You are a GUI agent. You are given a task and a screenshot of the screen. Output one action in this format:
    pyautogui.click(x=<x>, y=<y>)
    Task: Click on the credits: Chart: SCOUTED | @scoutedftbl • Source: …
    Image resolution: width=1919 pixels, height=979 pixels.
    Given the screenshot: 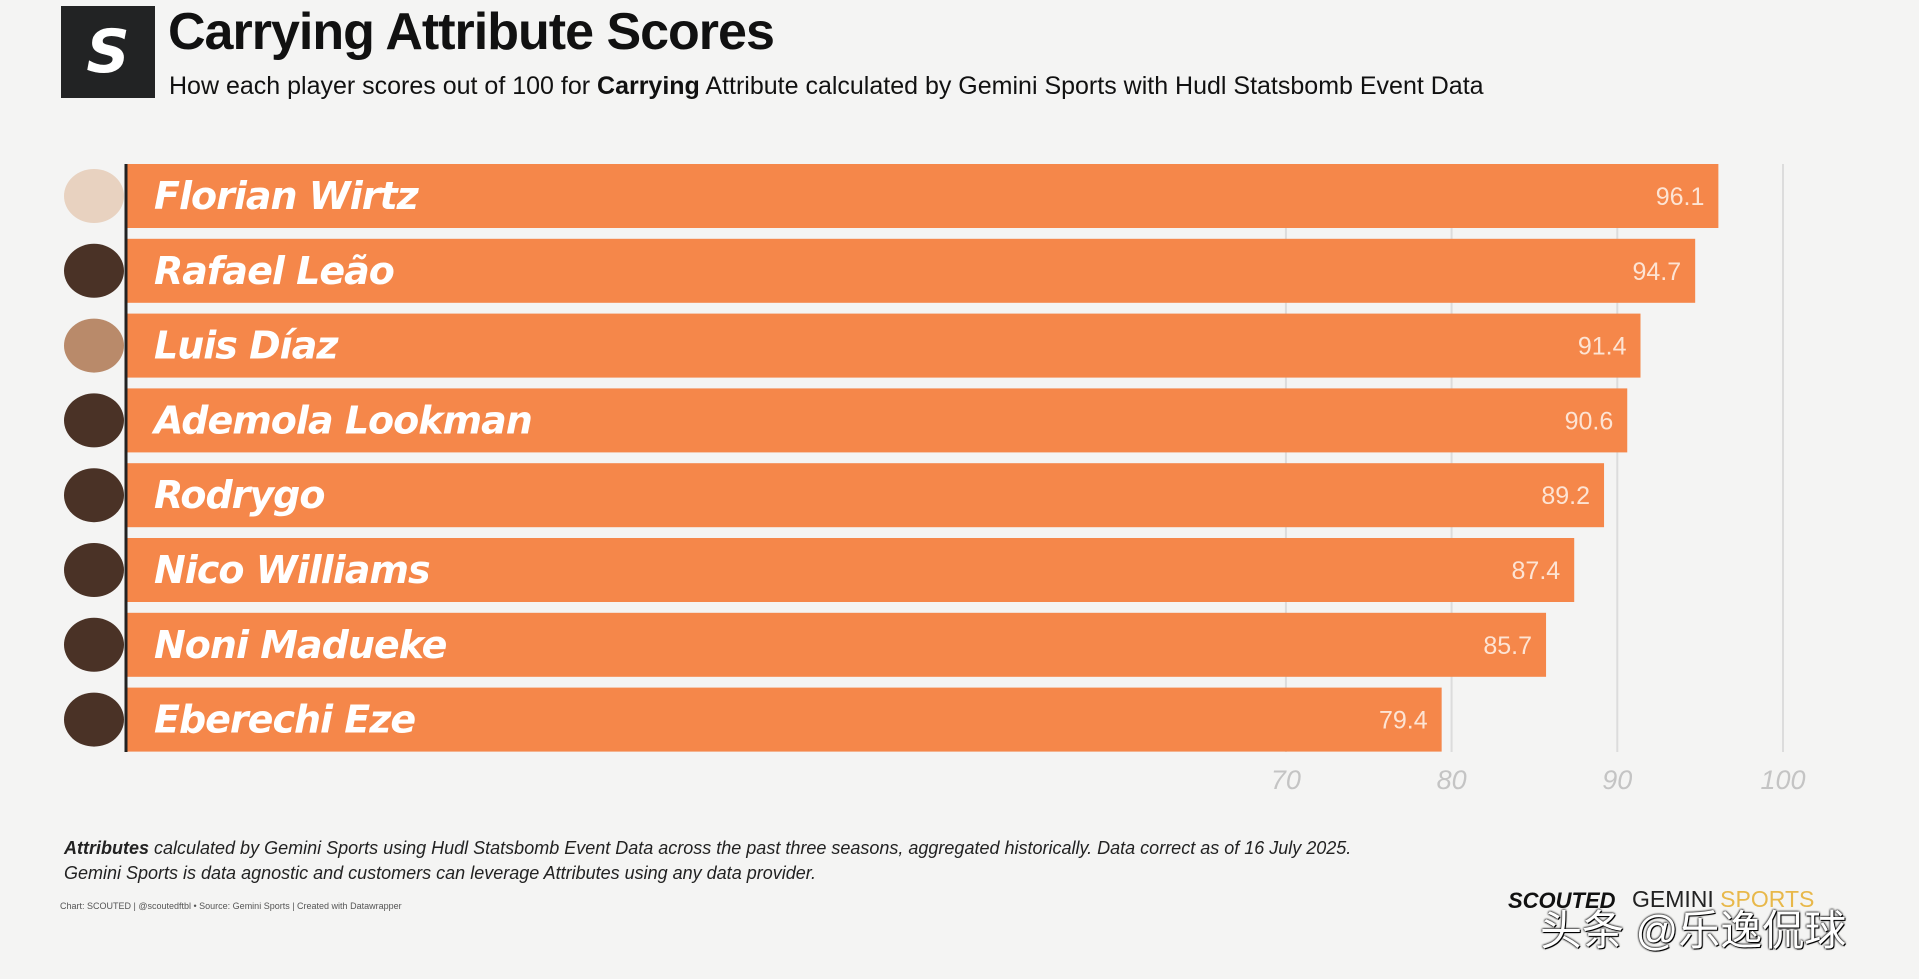 What is the action you would take?
    pyautogui.click(x=231, y=906)
    